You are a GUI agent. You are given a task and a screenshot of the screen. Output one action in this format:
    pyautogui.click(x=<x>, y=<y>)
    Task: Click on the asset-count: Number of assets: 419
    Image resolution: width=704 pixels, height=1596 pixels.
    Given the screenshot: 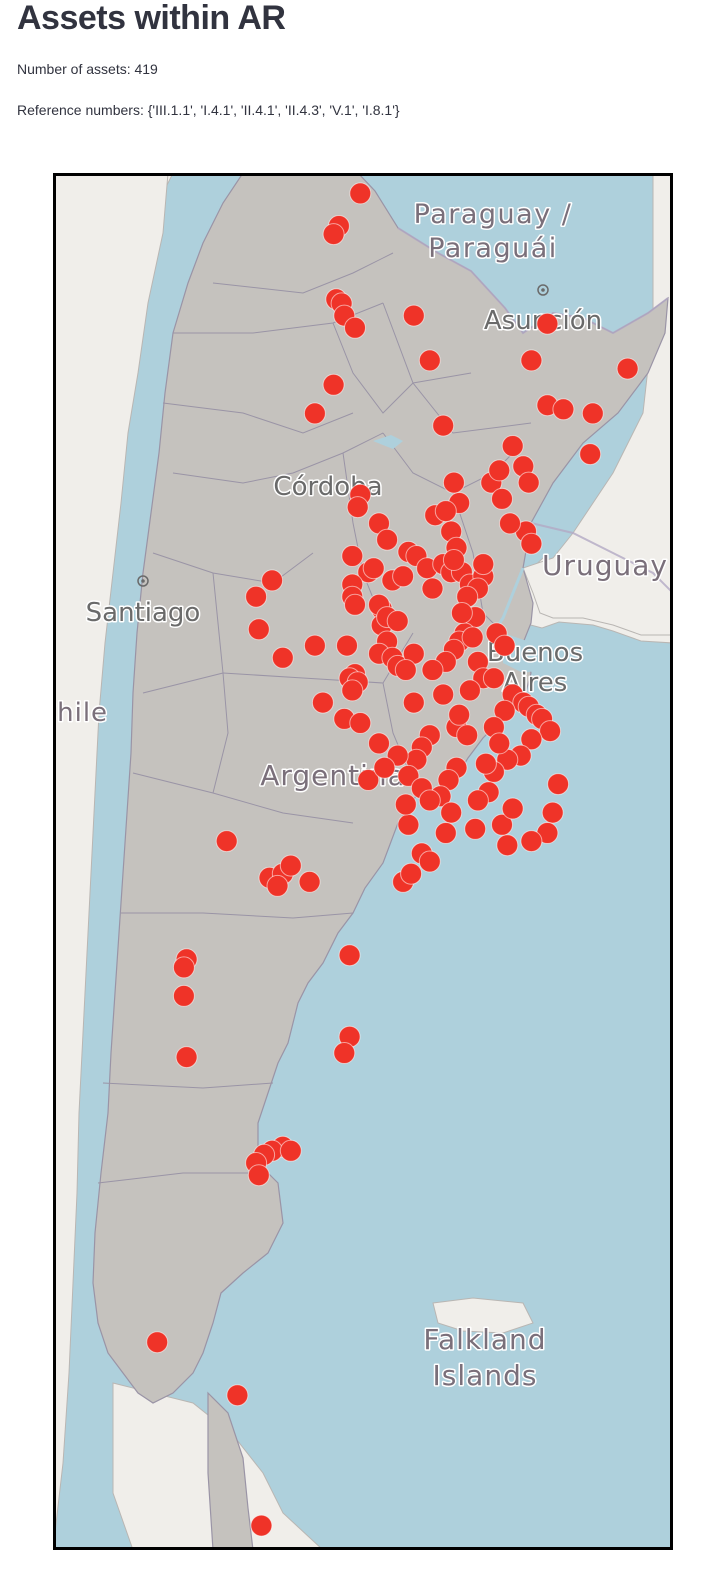 What is the action you would take?
    pyautogui.click(x=87, y=69)
    